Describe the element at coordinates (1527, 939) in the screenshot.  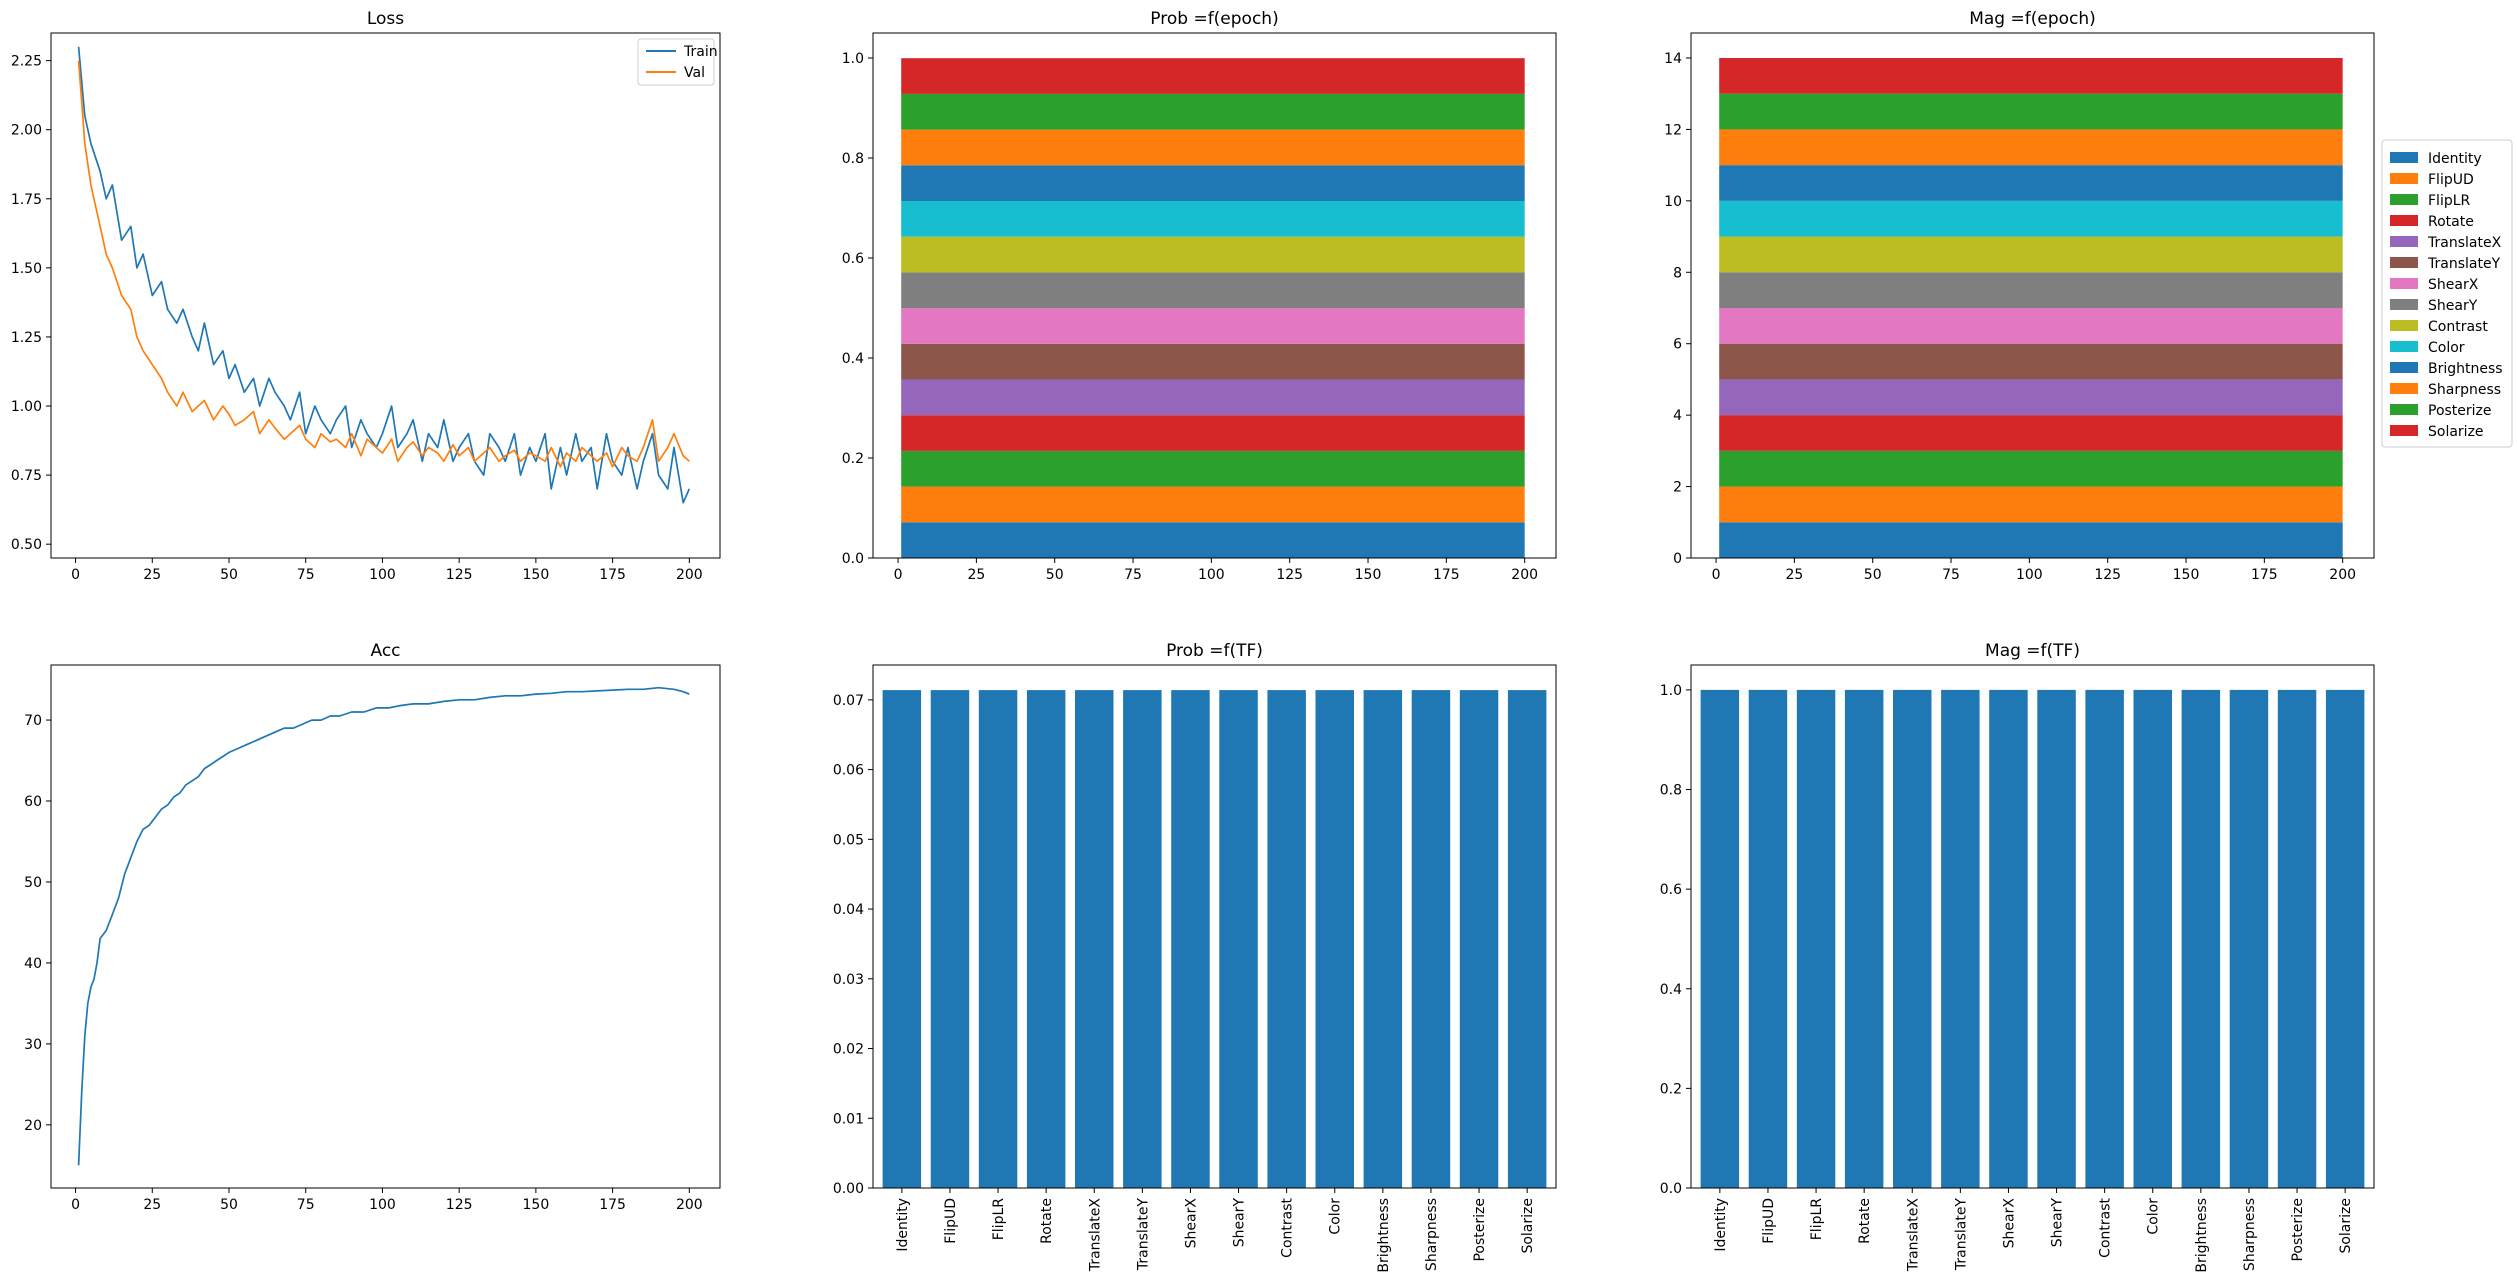
I see `bar-solarize` at that location.